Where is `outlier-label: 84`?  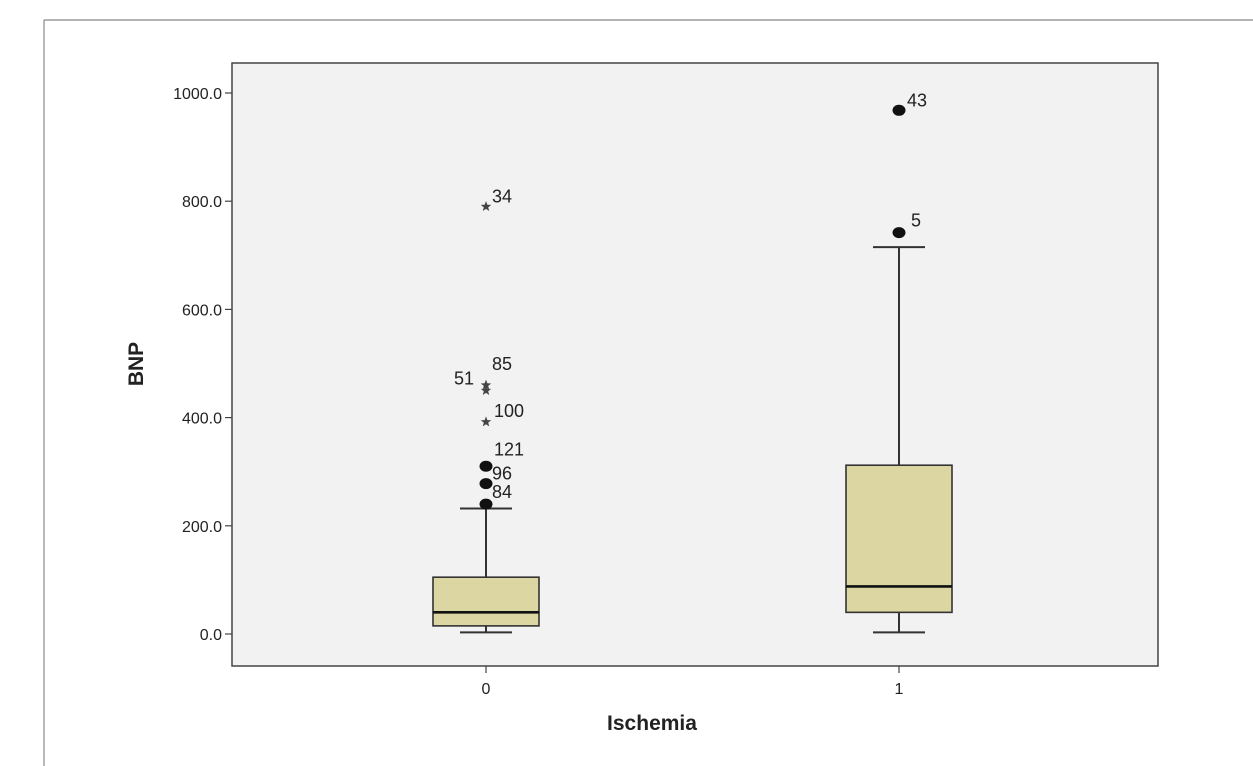
outlier-label: 84 is located at coordinates (502, 492).